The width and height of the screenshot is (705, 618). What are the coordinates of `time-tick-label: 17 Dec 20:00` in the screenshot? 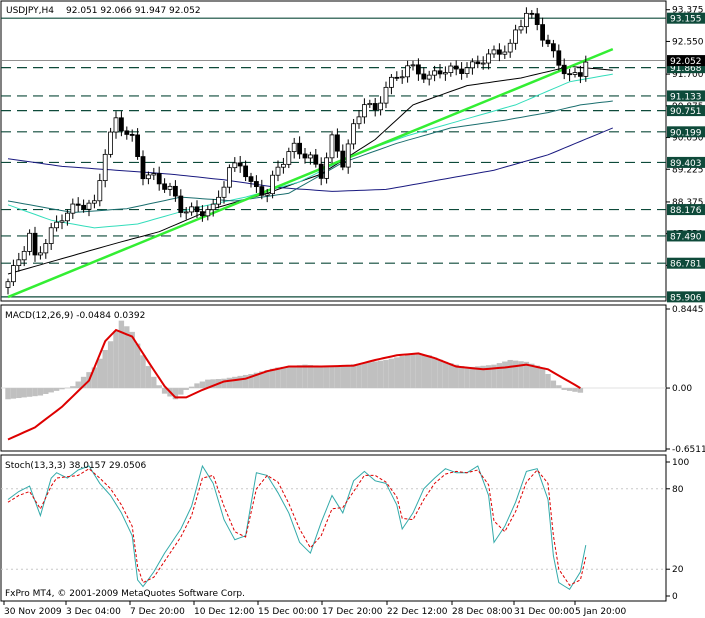 It's located at (352, 612).